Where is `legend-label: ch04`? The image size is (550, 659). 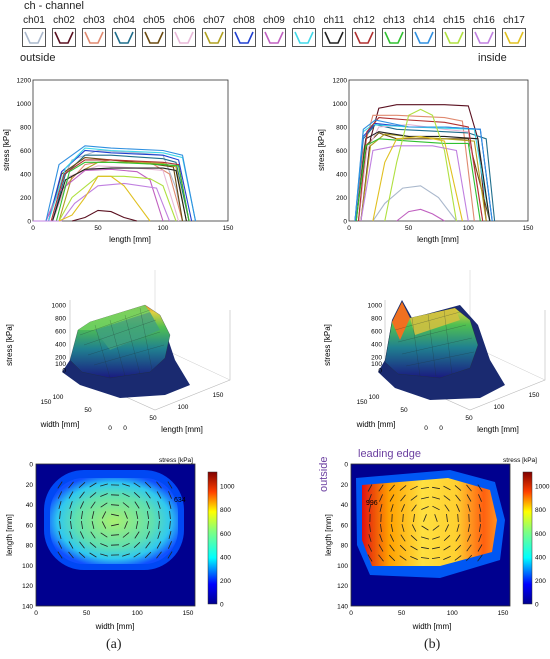 legend-label: ch04 is located at coordinates (124, 20).